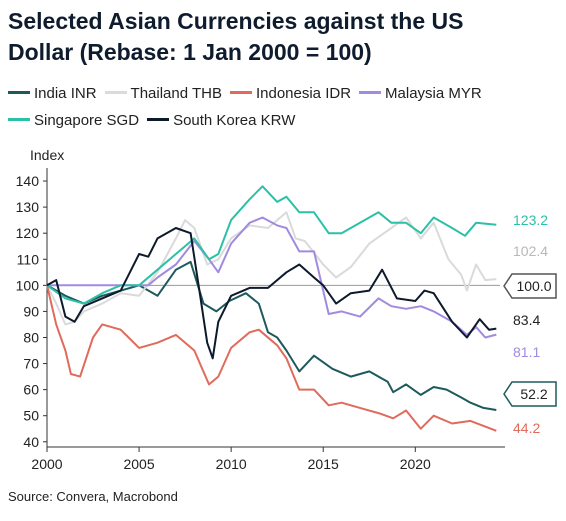  I want to click on legend-label: Thailand THB, so click(176, 93).